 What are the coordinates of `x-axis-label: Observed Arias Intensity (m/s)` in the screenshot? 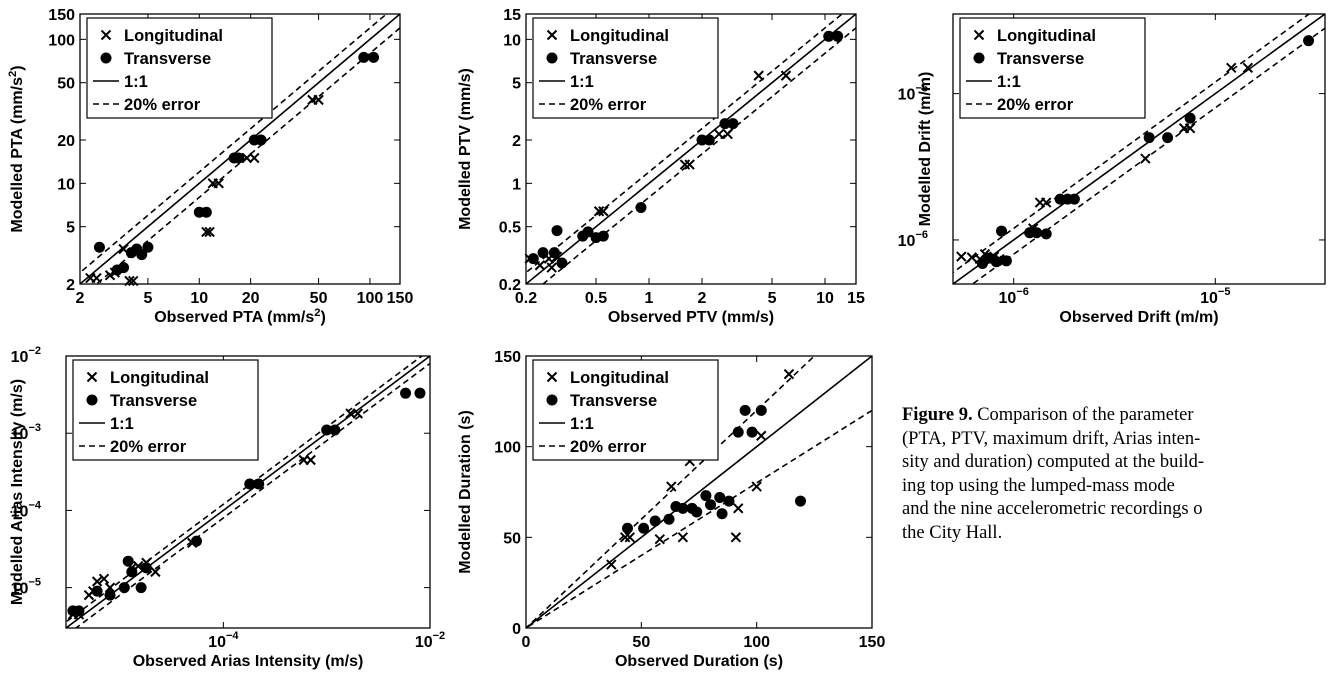 It's located at (248, 661).